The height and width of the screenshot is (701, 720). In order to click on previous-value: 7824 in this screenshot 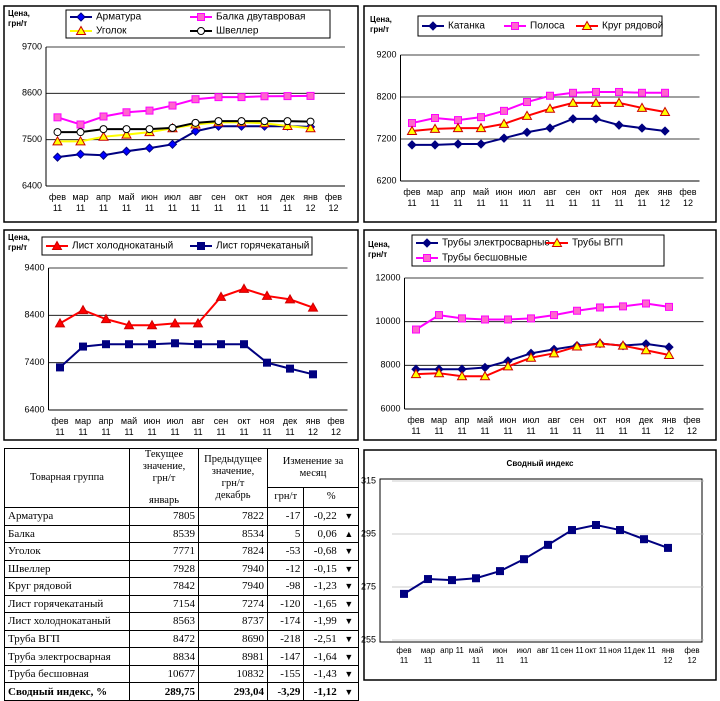, I will do `click(233, 551)`.